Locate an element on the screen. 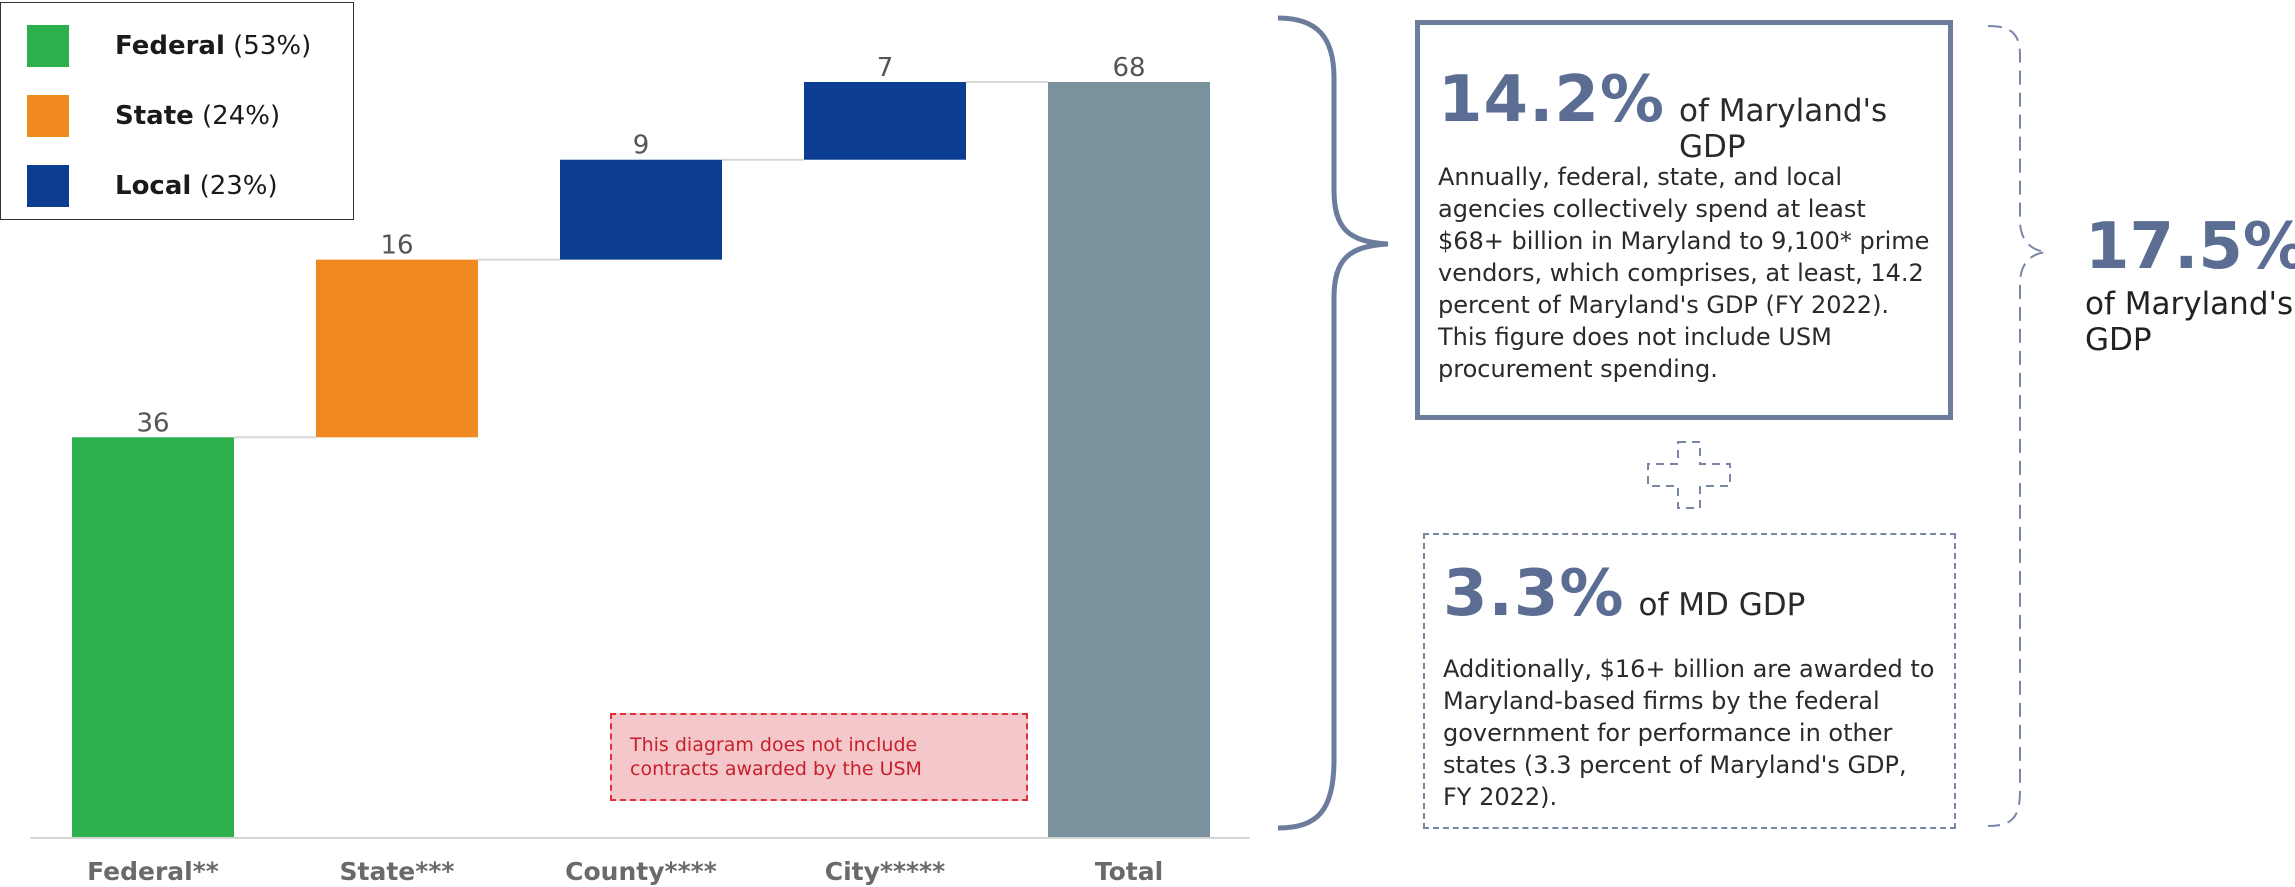 The width and height of the screenshot is (2295, 887). dashed-plus-icon is located at coordinates (1689, 475).